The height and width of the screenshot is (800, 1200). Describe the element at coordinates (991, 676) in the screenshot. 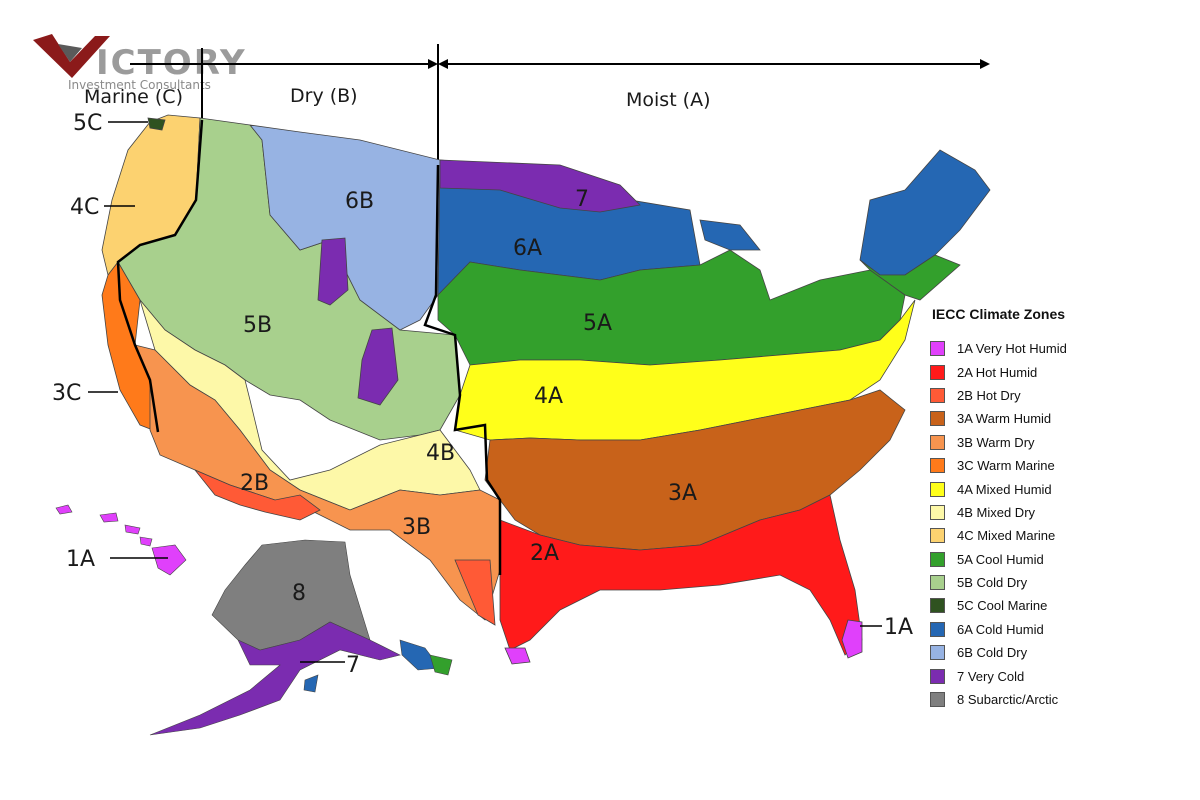

I see `legend-label: 7 Very Cold` at that location.